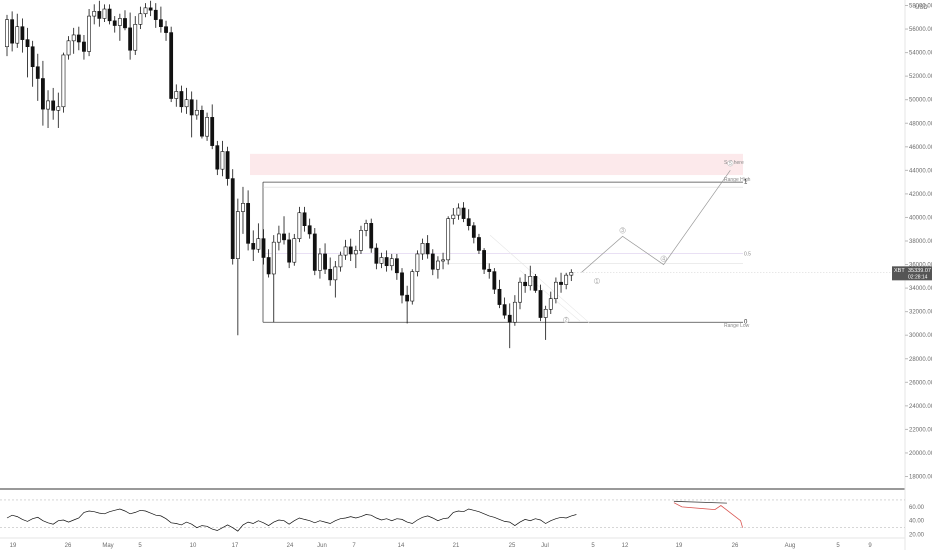  I want to click on price-tick-label: 20000.00, so click(920, 454).